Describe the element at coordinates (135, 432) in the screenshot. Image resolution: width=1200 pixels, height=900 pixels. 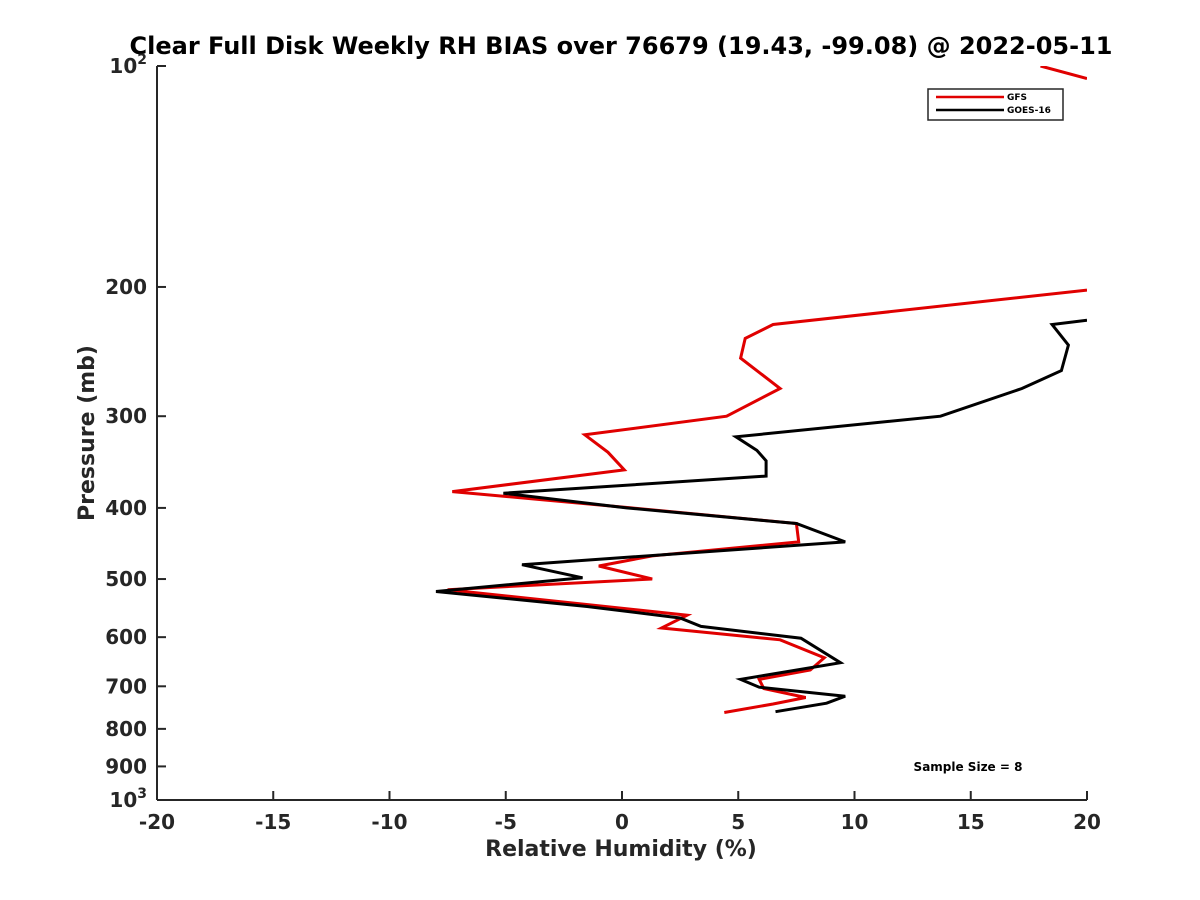
I see `y-tick-layer: 10² 200 300 400 500 600 700 800 900 10³` at that location.